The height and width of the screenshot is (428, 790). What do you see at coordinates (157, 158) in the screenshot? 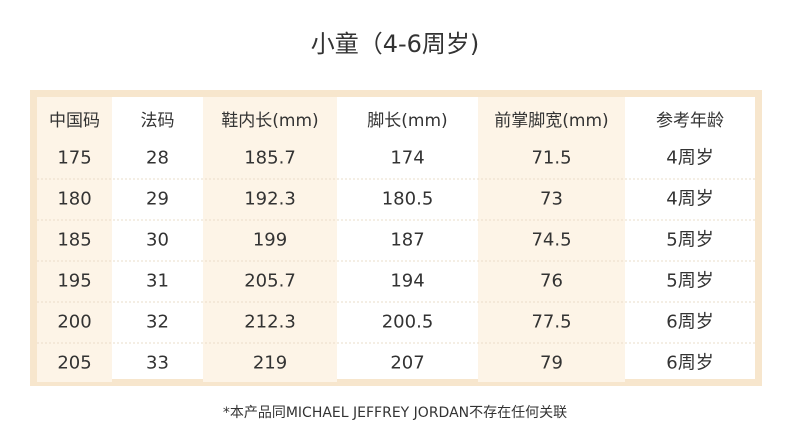
I see `table-cell: 28` at bounding box center [157, 158].